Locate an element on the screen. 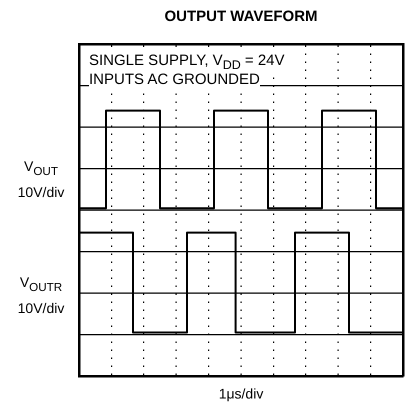  text: V$_{OUT}$ is located at coordinates (41, 168).